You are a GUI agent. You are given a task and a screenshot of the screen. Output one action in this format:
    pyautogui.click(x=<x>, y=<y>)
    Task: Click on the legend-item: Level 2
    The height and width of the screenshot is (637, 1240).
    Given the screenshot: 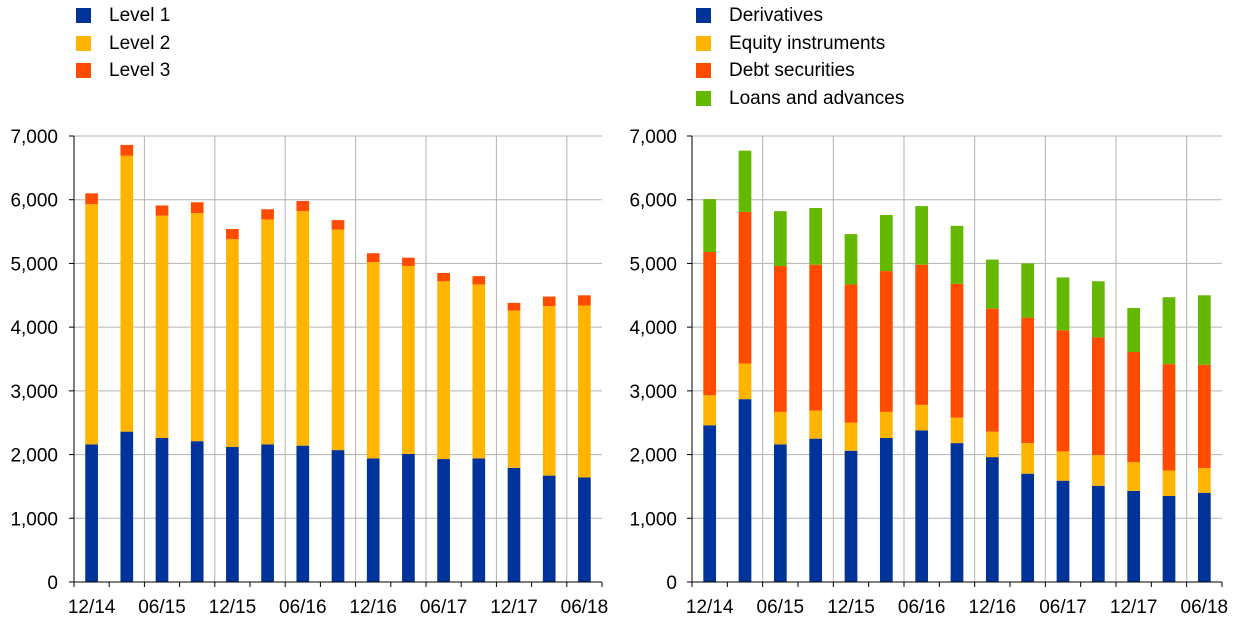 What is the action you would take?
    pyautogui.click(x=123, y=44)
    